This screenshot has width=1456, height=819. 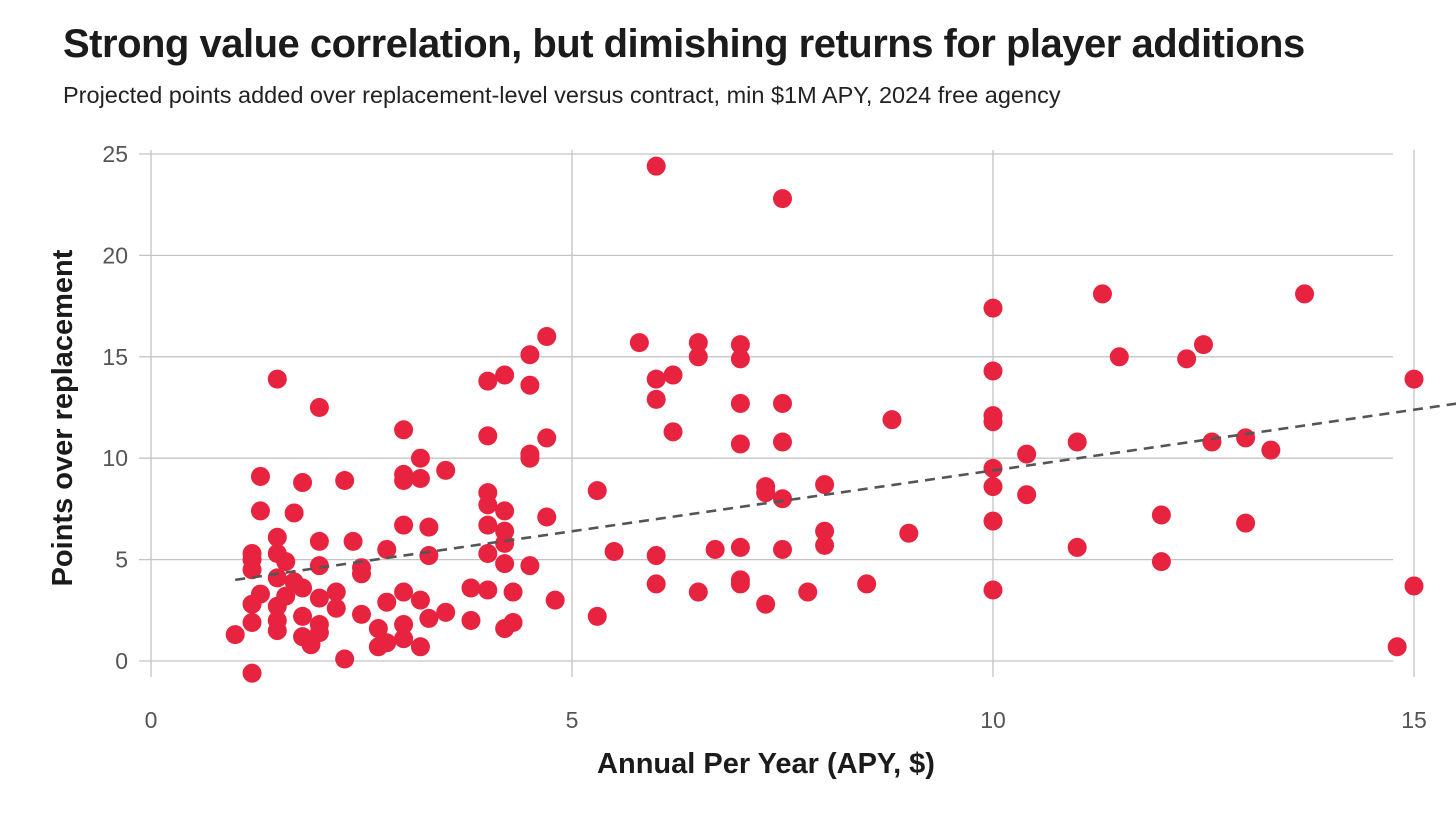 What do you see at coordinates (1414, 720) in the screenshot?
I see `x-tick-label: 15` at bounding box center [1414, 720].